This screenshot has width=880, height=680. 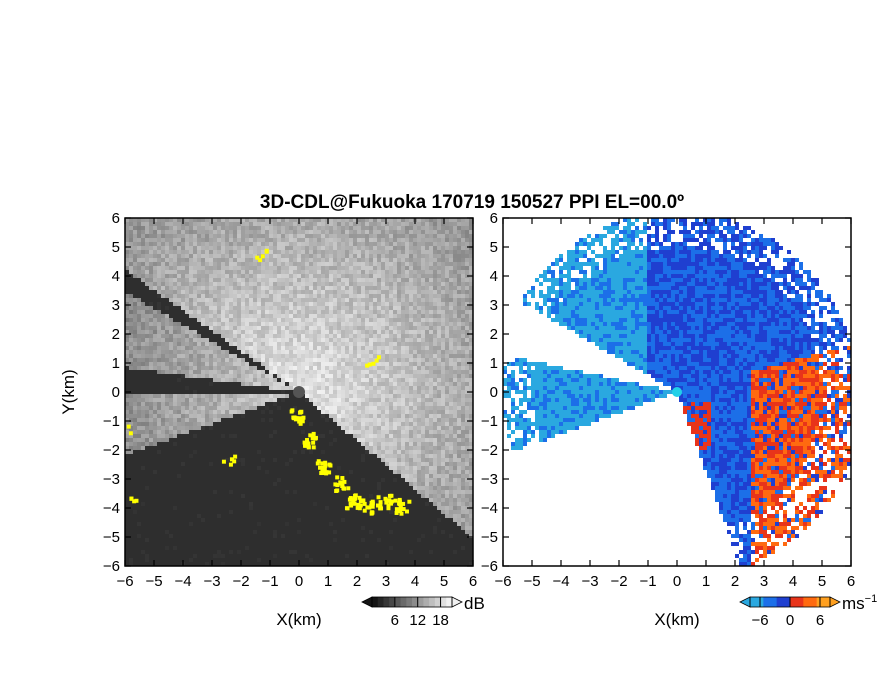 I want to click on signal-echo-cell, so click(x=342, y=478).